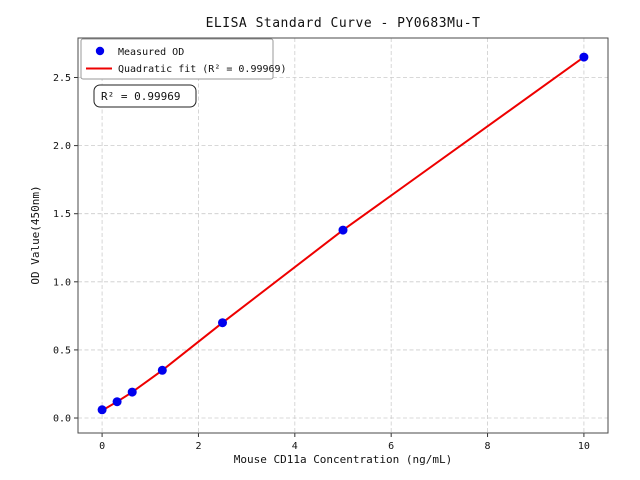  I want to click on r-squared-annotation-text: R² = 0.99969, so click(140, 96).